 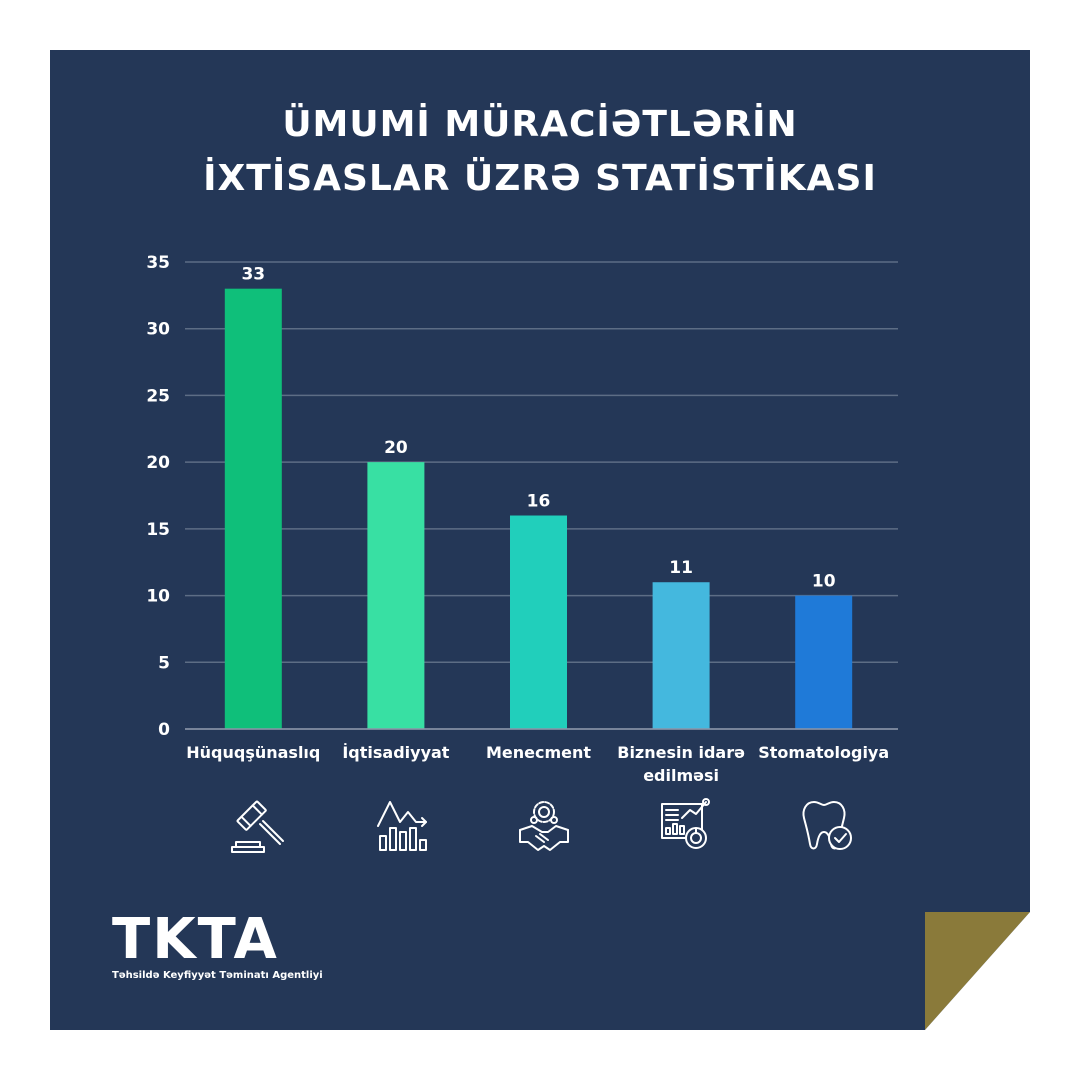 What do you see at coordinates (681, 752) in the screenshot?
I see `x-tick-label: Biznesin idarə` at bounding box center [681, 752].